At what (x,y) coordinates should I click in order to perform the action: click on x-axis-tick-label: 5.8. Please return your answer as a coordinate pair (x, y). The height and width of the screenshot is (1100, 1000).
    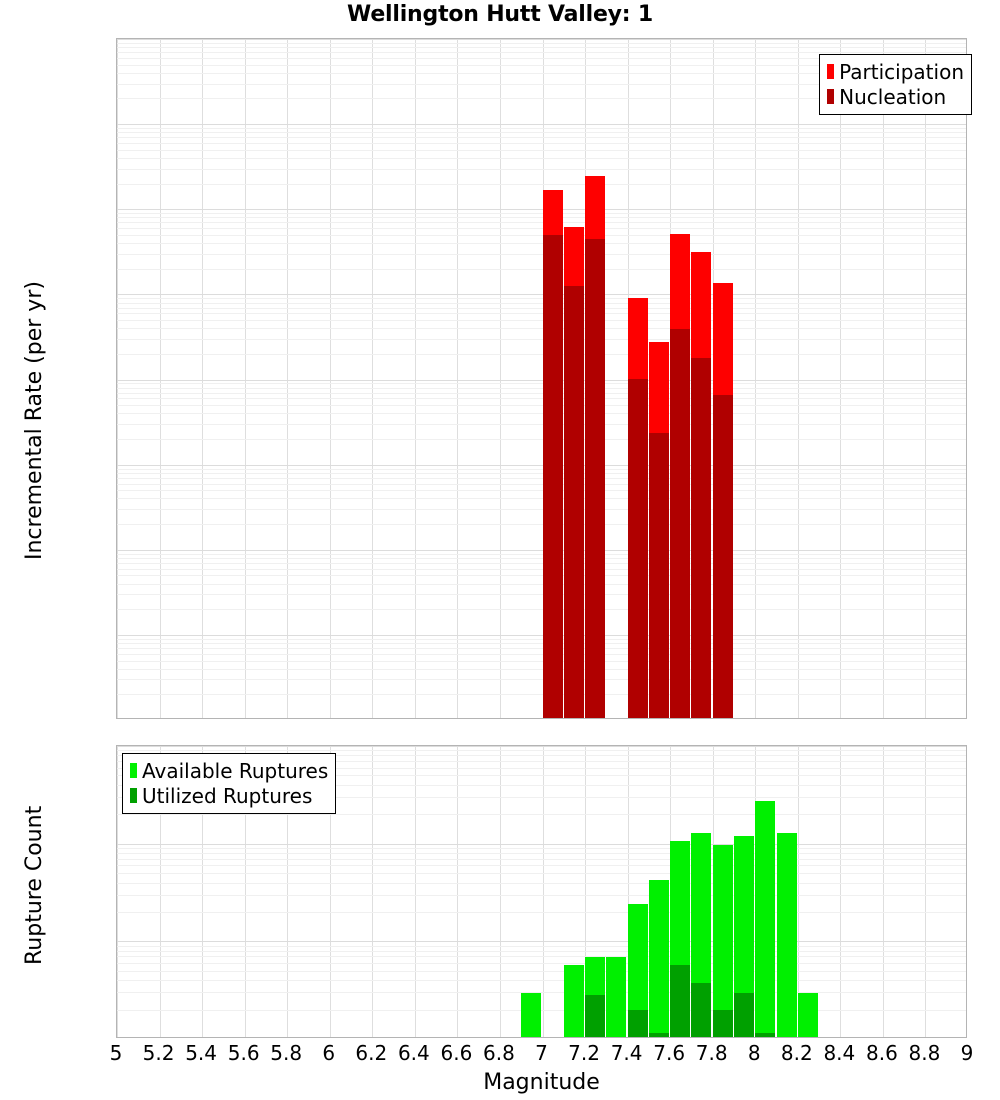
    Looking at the image, I should click on (286, 1053).